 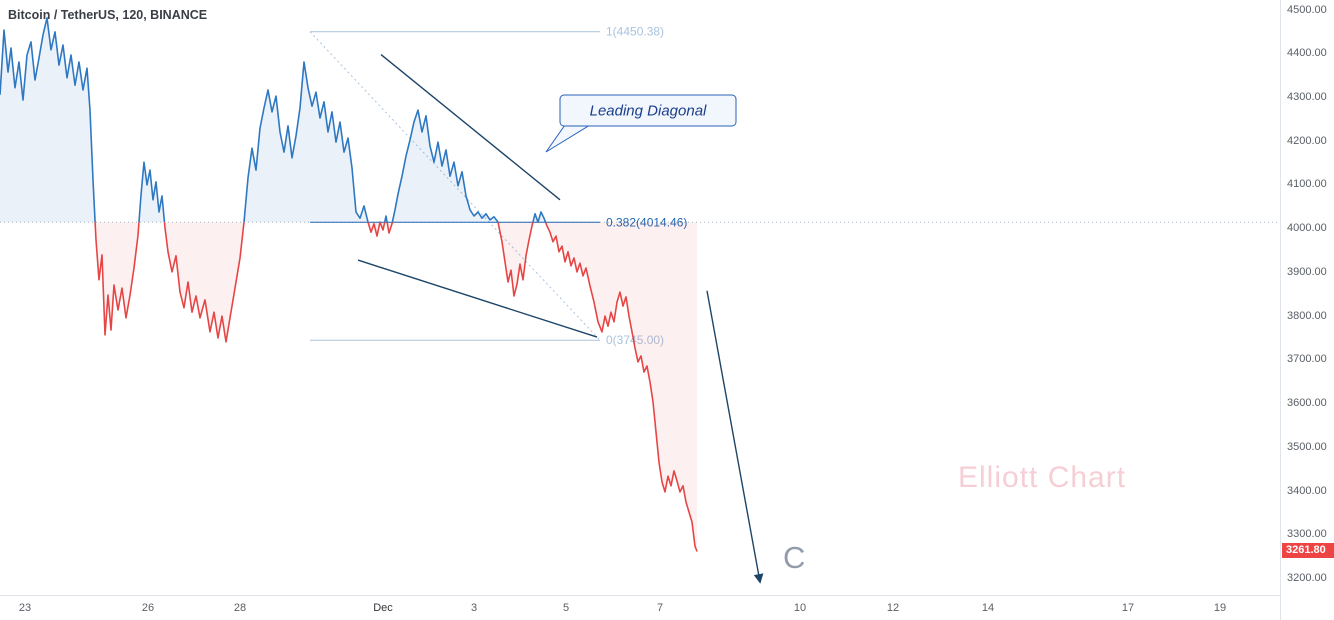 I want to click on price-axis-label: 4500.00, so click(x=1307, y=9).